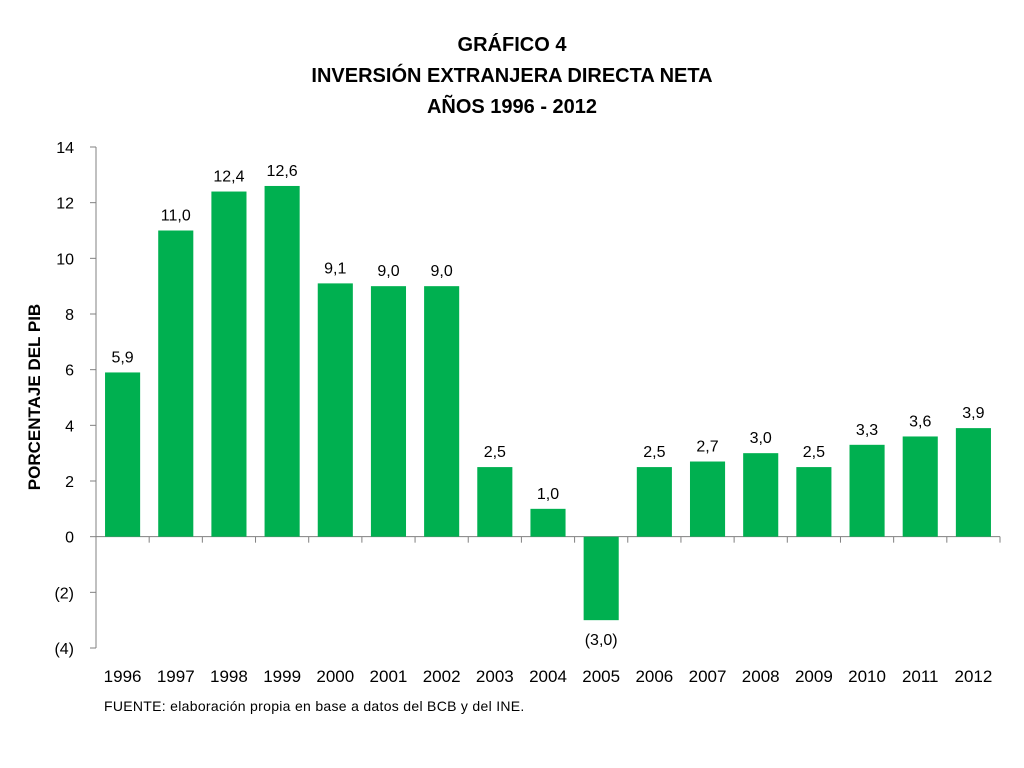 The height and width of the screenshot is (768, 1024). Describe the element at coordinates (176, 676) in the screenshot. I see `x-tick-label: 1997` at that location.